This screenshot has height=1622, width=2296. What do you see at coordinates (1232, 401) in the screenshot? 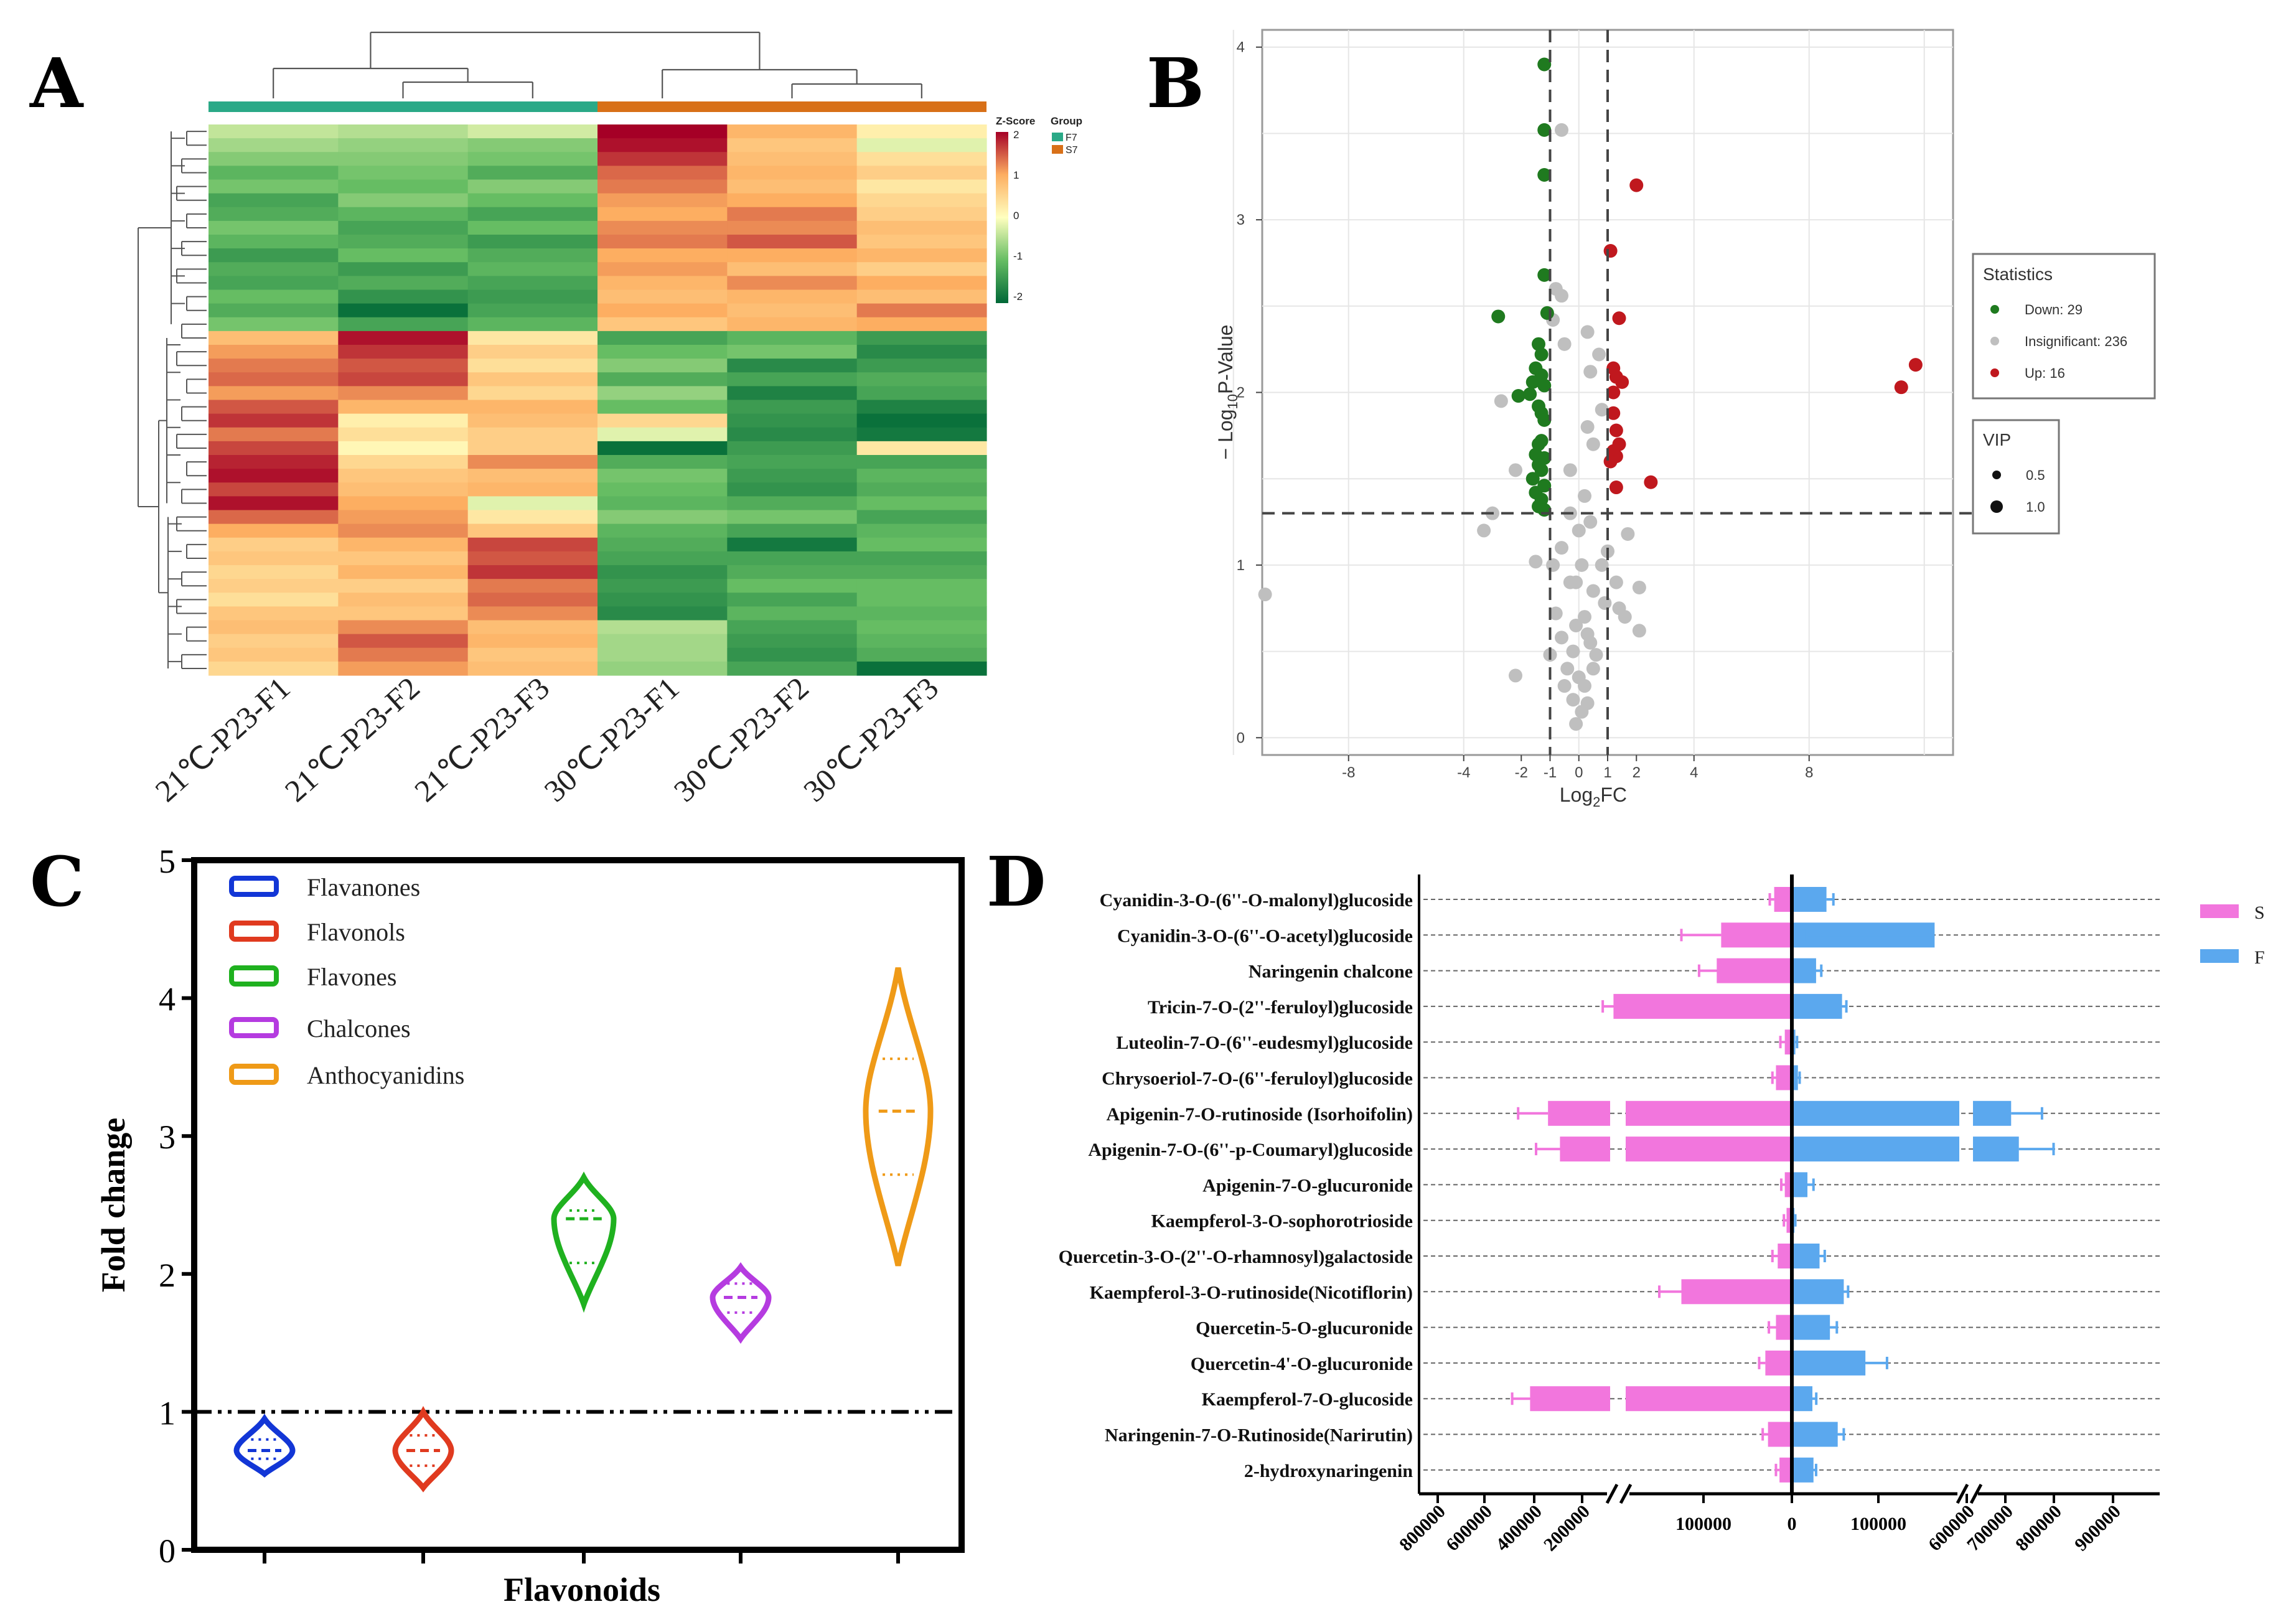
I see `axis-subscript: 10` at bounding box center [1232, 401].